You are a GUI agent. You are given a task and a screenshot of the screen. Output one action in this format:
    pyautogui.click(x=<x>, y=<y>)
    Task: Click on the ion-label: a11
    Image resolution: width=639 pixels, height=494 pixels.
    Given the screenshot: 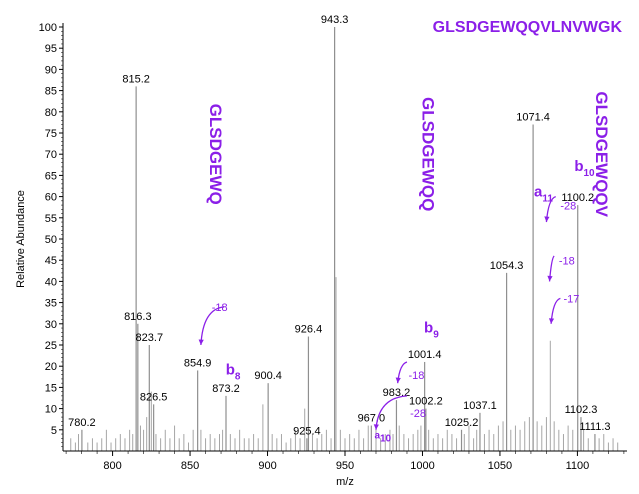 What is the action you would take?
    pyautogui.click(x=543, y=194)
    